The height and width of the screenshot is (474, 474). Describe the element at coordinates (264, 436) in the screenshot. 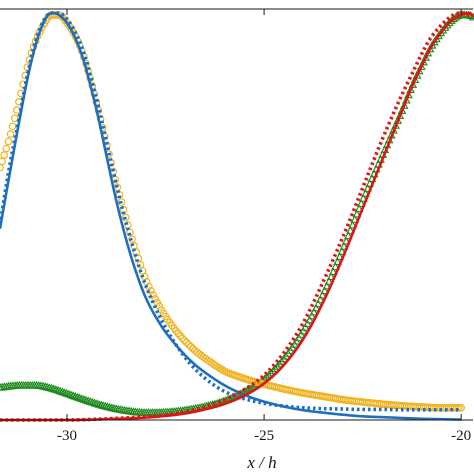

I see `x-tick-label: -25` at that location.